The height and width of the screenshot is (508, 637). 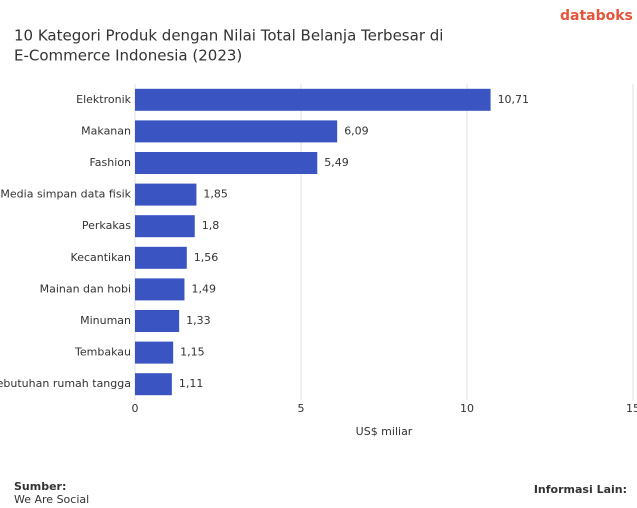 What do you see at coordinates (596, 16) in the screenshot?
I see `brand-logo: databoks` at bounding box center [596, 16].